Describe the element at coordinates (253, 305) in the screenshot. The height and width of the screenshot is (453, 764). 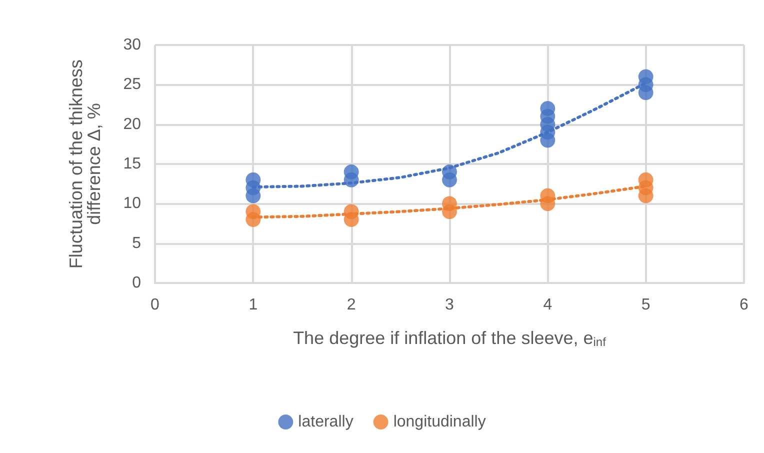
I see `x-tick-label: 1` at that location.